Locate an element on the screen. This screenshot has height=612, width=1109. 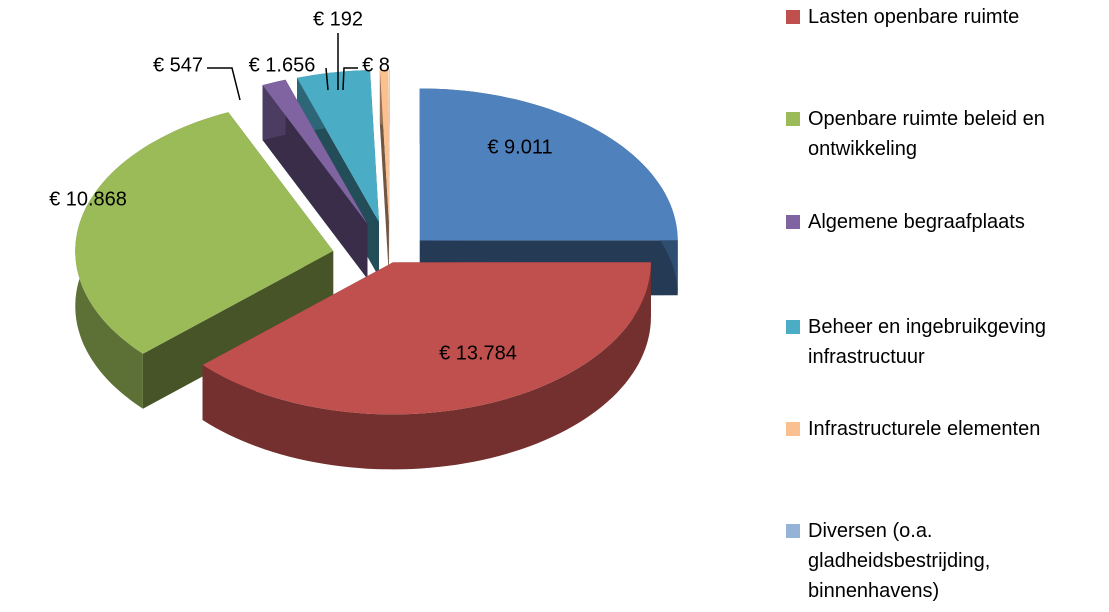
legend-label: Lasten openbare ruimte is located at coordinates (914, 17).